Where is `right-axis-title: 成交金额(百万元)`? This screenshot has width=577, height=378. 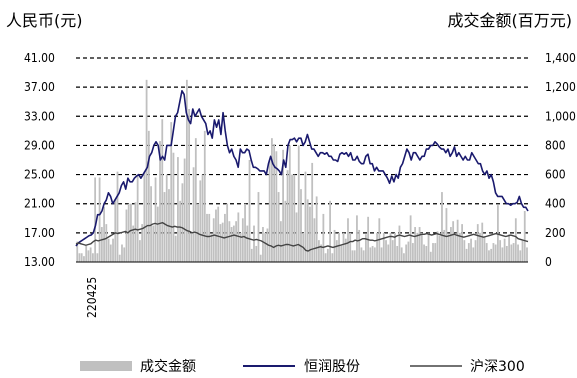 right-axis-title: 成交金额(百万元) is located at coordinates (510, 20).